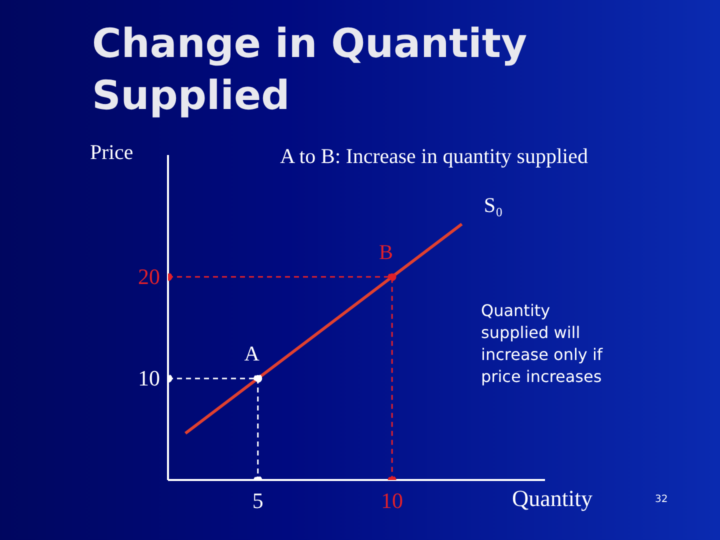 The height and width of the screenshot is (540, 720). Describe the element at coordinates (112, 152) in the screenshot. I see `y-axis-title: Price` at that location.